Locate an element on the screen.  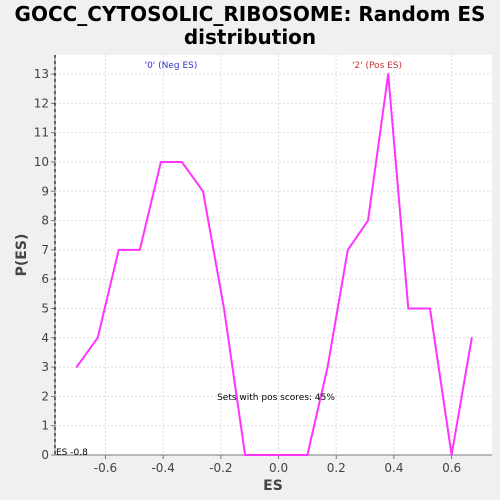
y-tick-label: 1 is located at coordinates (45, 426).